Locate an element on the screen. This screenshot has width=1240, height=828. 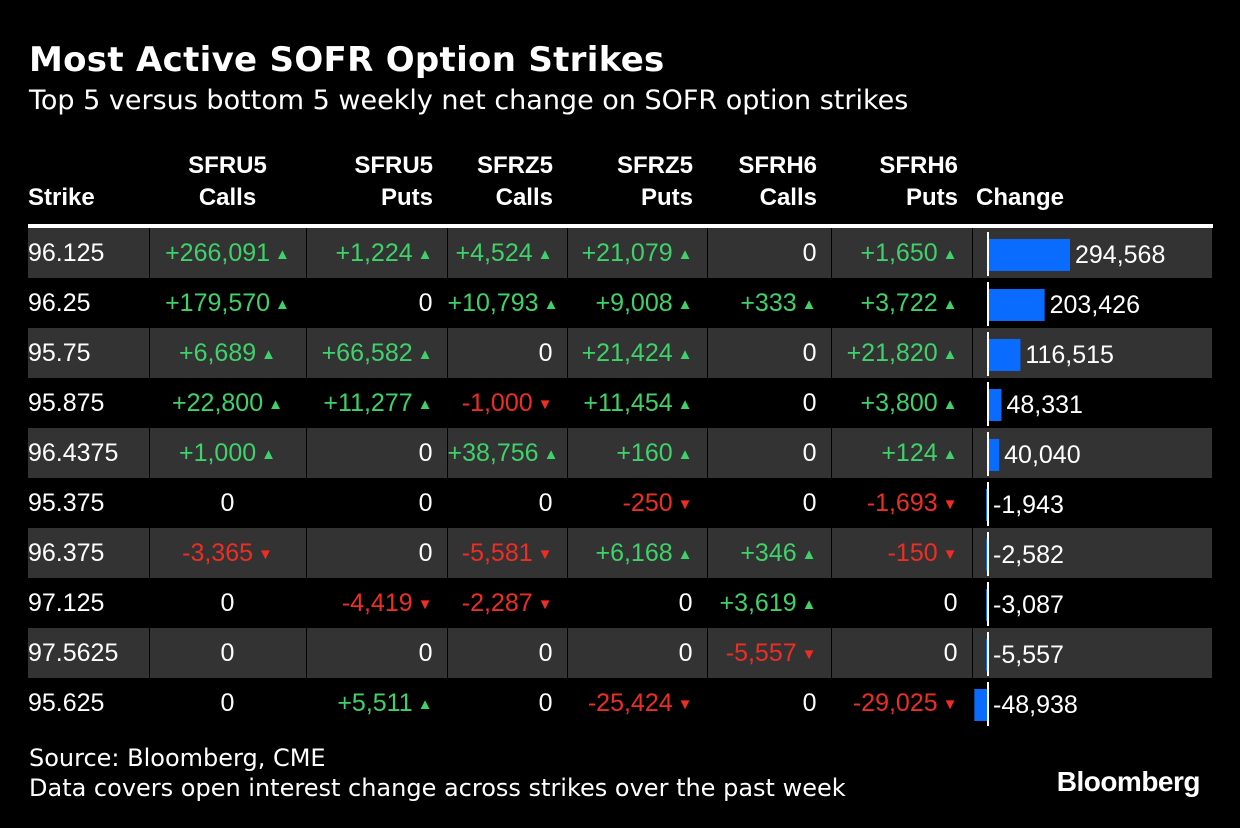
strike-cell: 95.75 is located at coordinates (89, 353).